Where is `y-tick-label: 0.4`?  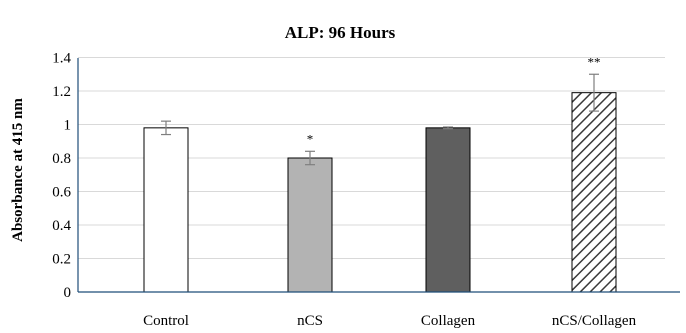
y-tick-label: 0.4 is located at coordinates (61, 226).